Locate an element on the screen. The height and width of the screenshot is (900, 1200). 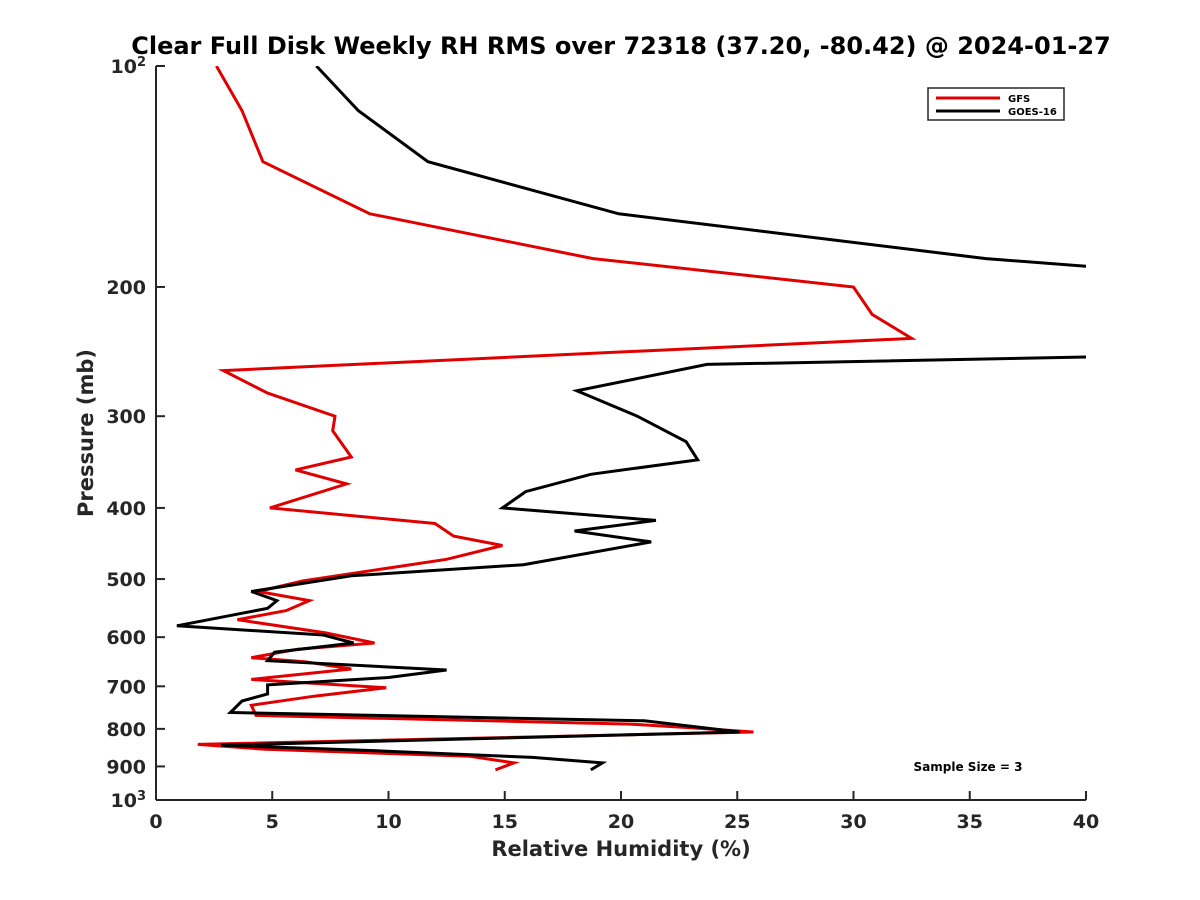
y-tick-label: 400 is located at coordinates (126, 509).